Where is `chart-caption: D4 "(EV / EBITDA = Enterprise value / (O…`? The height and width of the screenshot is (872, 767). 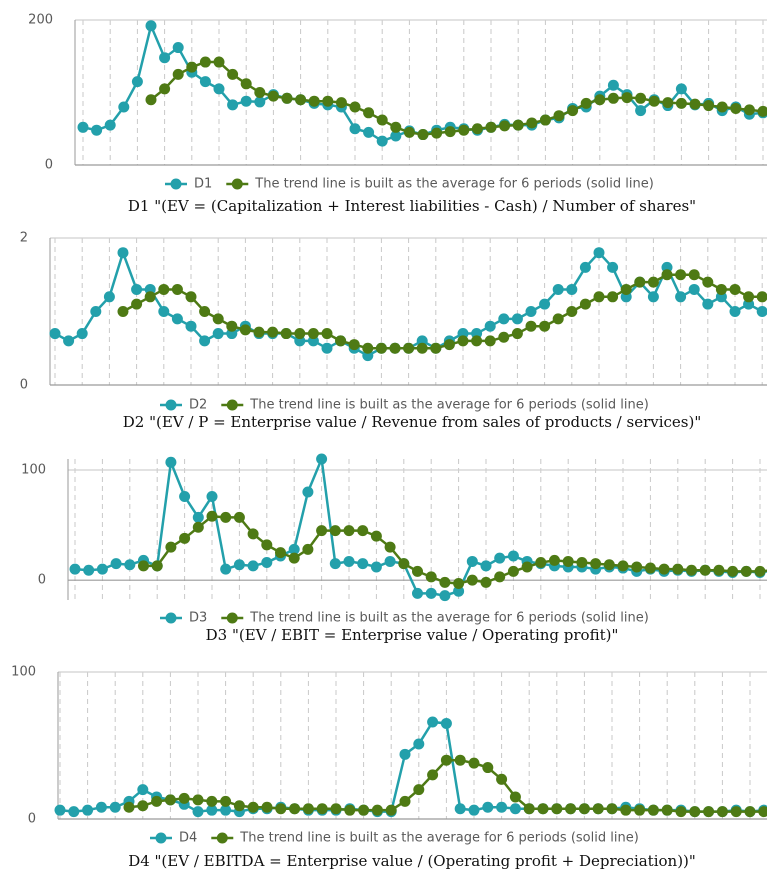 chart-caption: D4 "(EV / EBITDA = Enterprise value / (O… is located at coordinates (412, 861).